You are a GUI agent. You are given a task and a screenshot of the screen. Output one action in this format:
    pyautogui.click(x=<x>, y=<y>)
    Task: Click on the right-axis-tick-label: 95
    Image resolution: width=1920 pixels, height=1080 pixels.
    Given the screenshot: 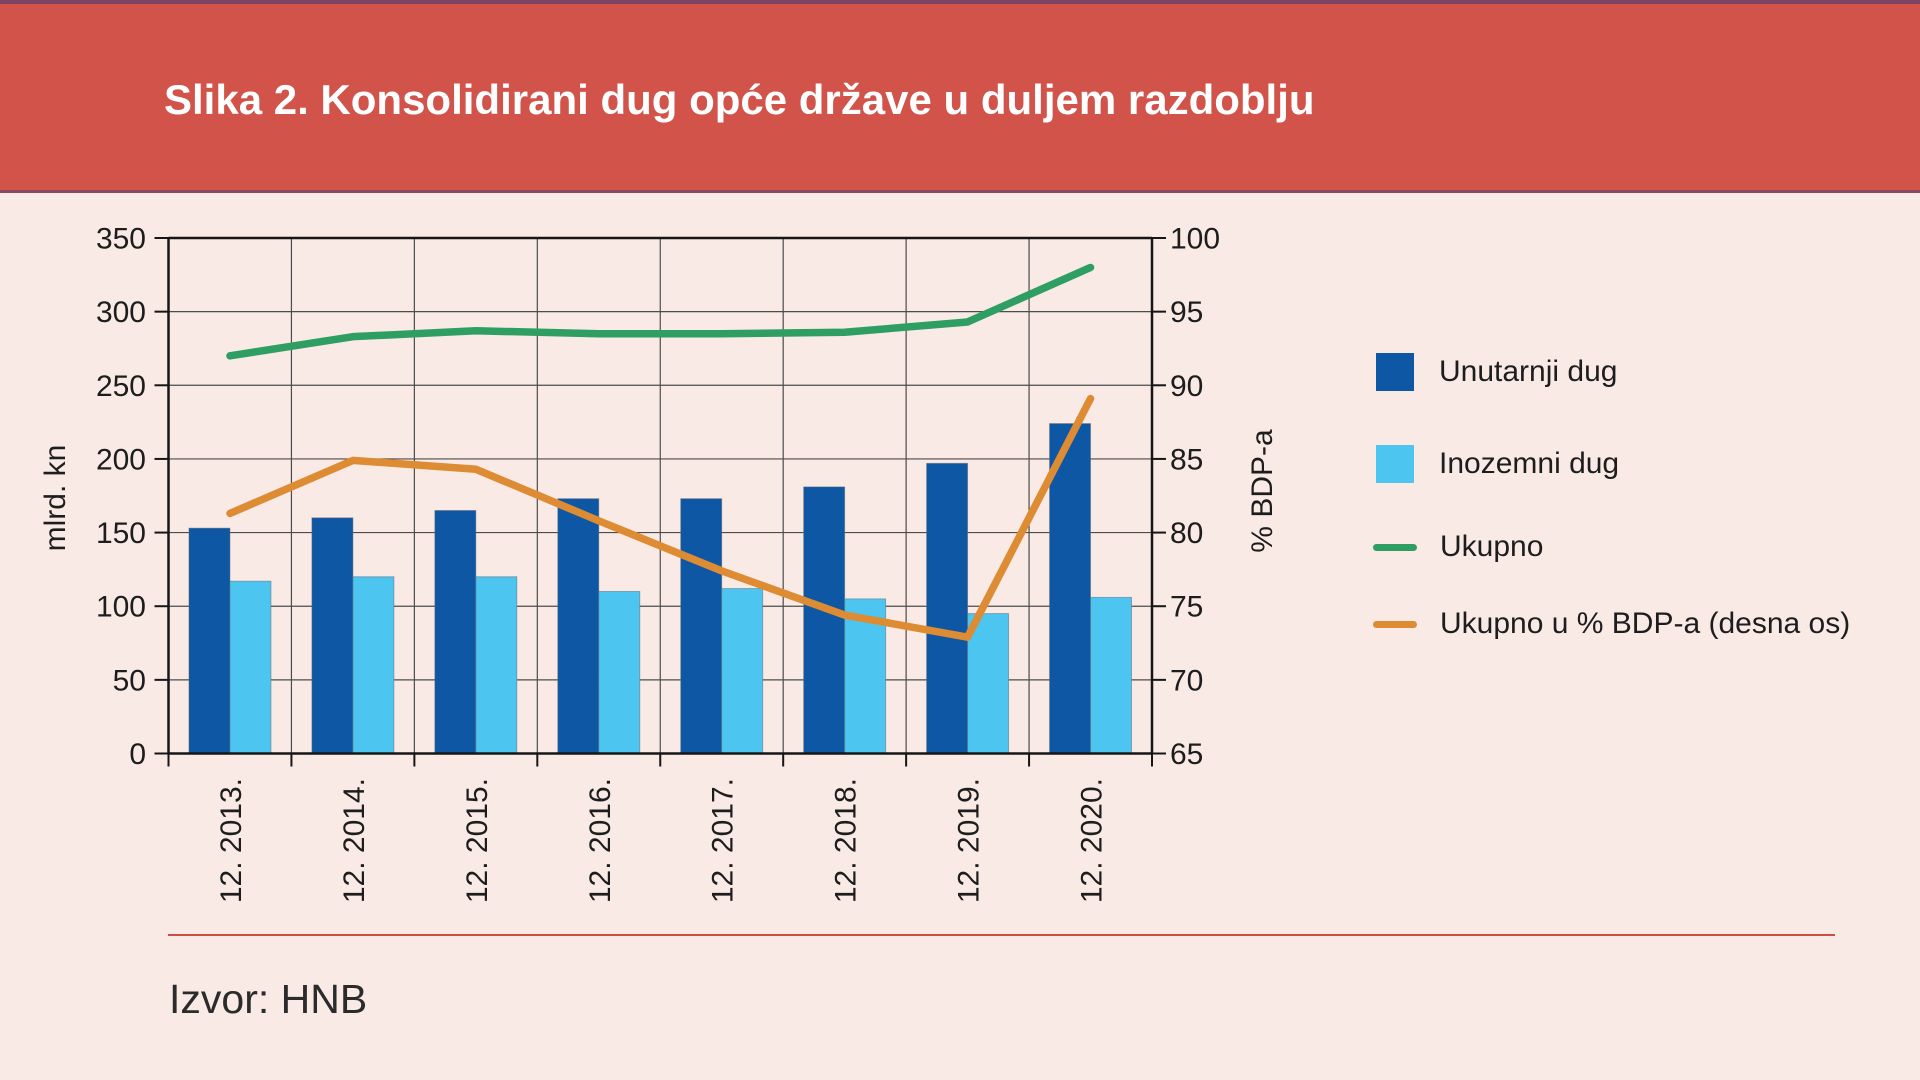 What is the action you would take?
    pyautogui.click(x=1186, y=312)
    